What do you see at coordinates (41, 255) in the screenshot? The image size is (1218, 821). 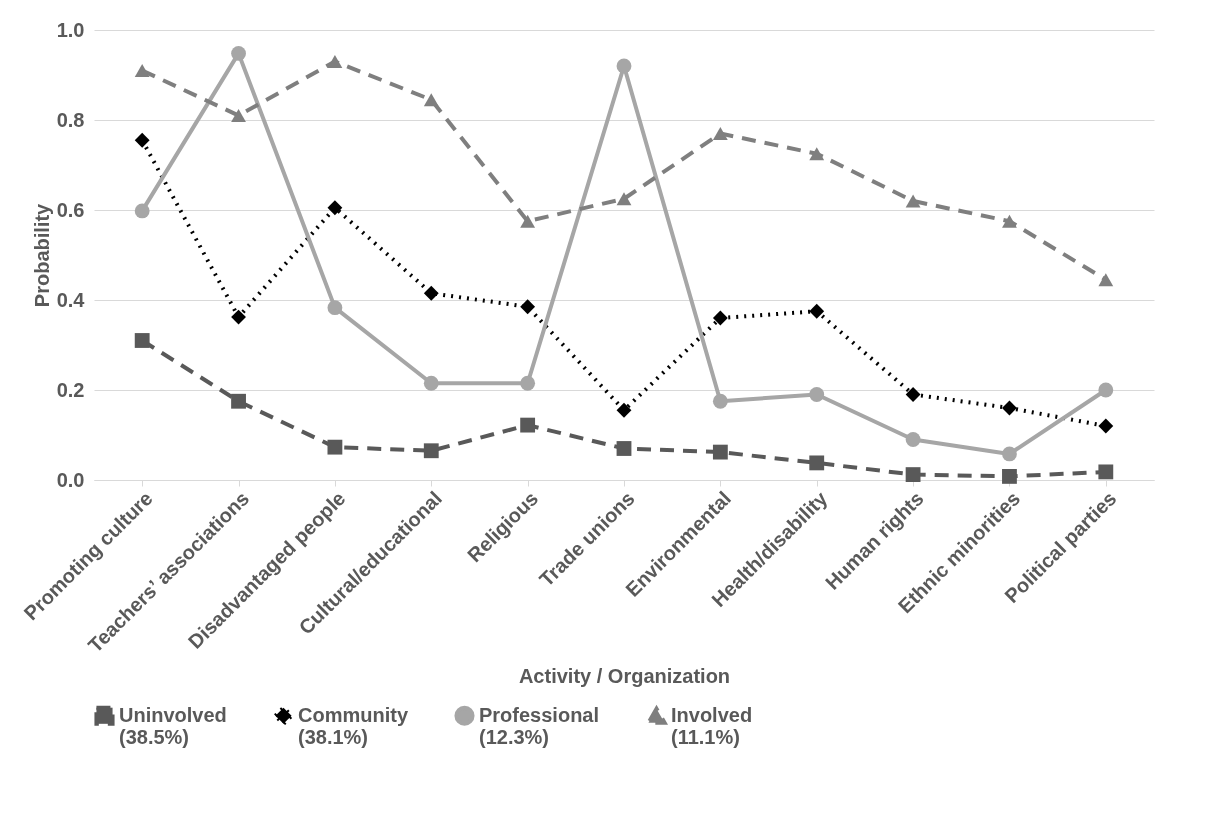 I see `y-axis-title: Probability` at bounding box center [41, 255].